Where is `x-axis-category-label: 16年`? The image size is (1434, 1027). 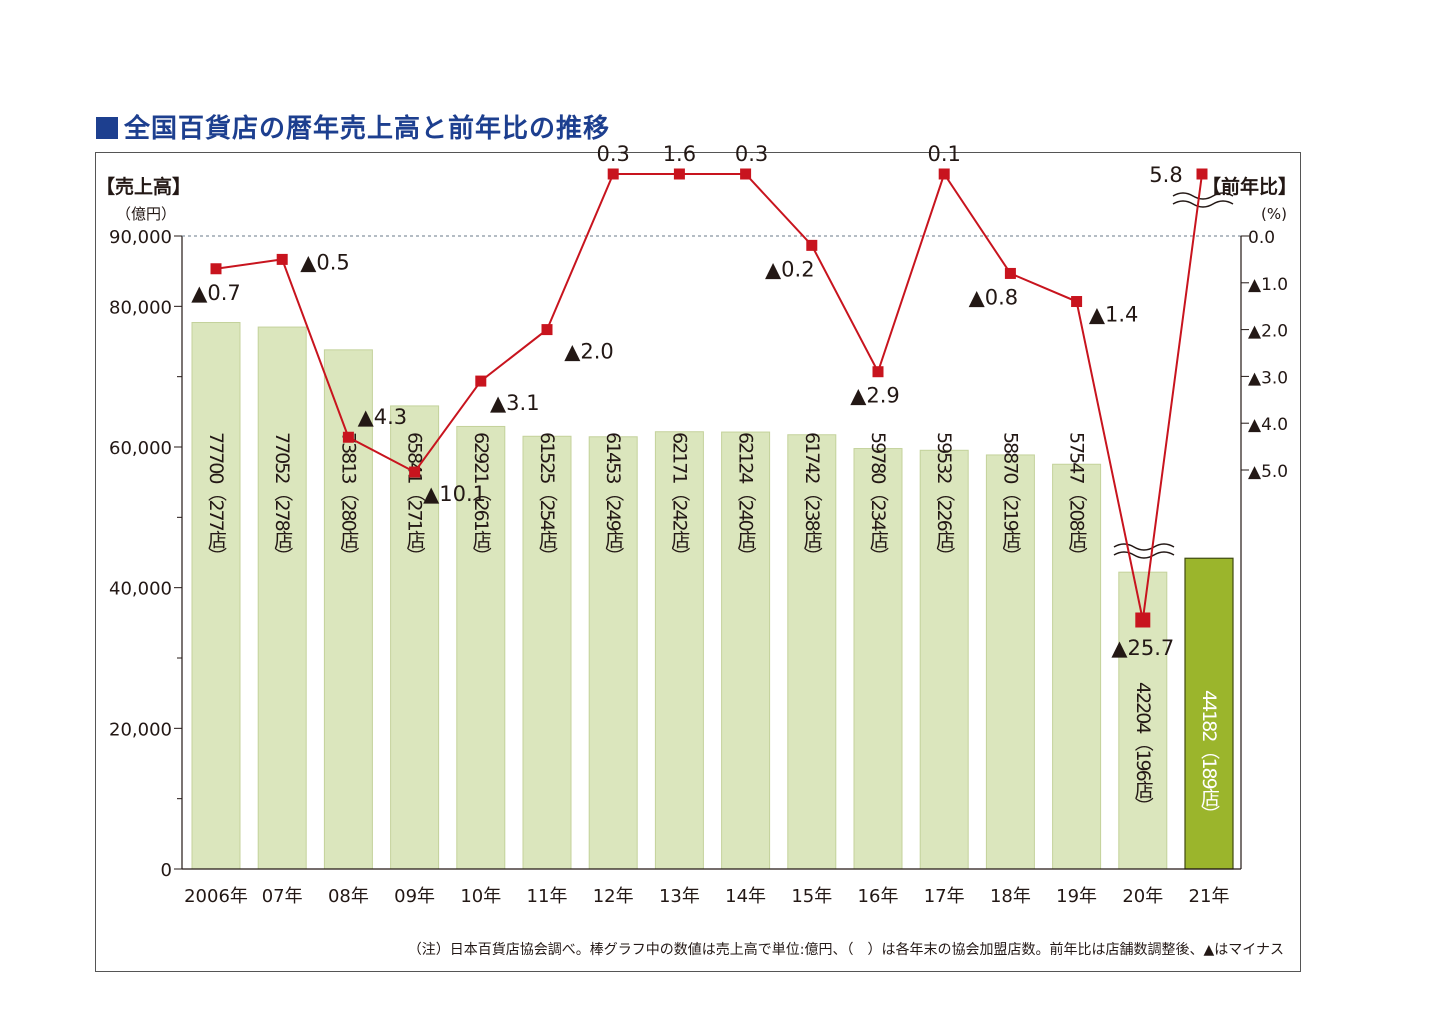 x-axis-category-label: 16年 is located at coordinates (878, 896).